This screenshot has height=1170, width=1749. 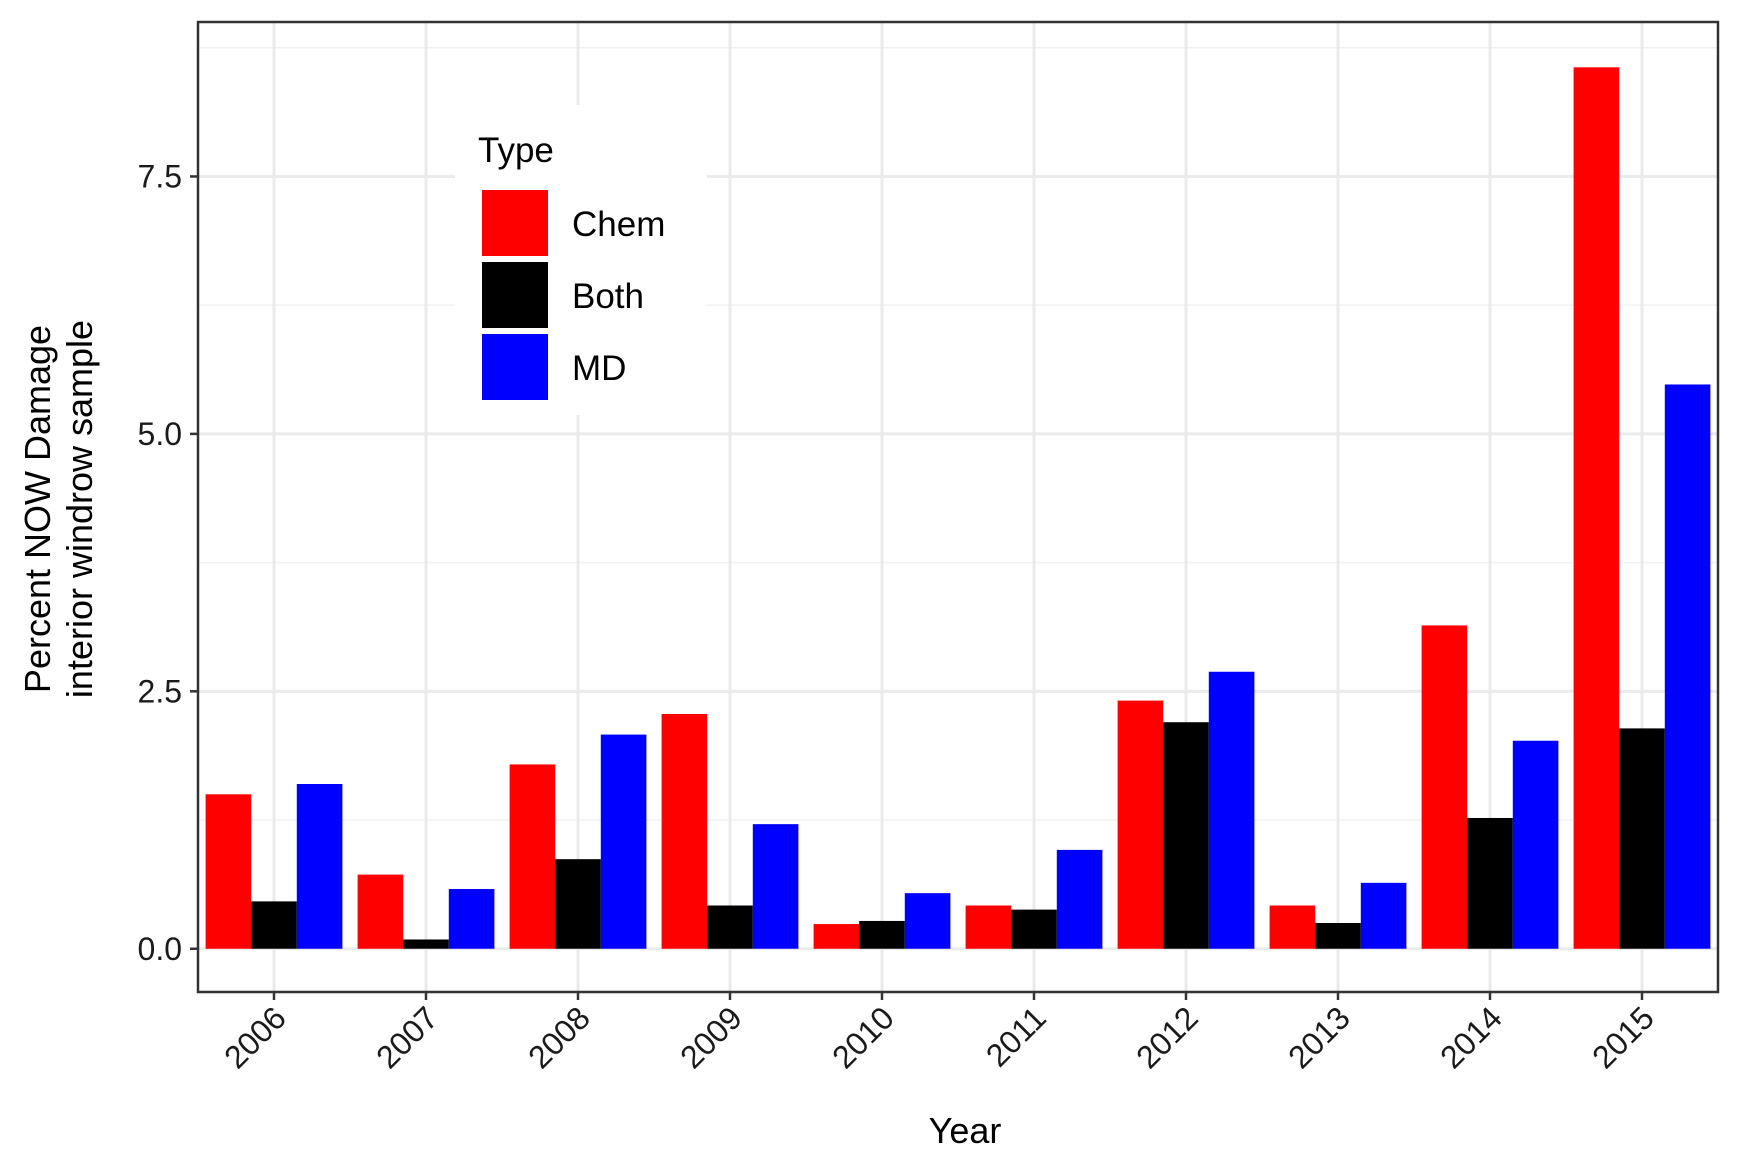 What do you see at coordinates (578, 904) in the screenshot?
I see `bar-both-2008` at bounding box center [578, 904].